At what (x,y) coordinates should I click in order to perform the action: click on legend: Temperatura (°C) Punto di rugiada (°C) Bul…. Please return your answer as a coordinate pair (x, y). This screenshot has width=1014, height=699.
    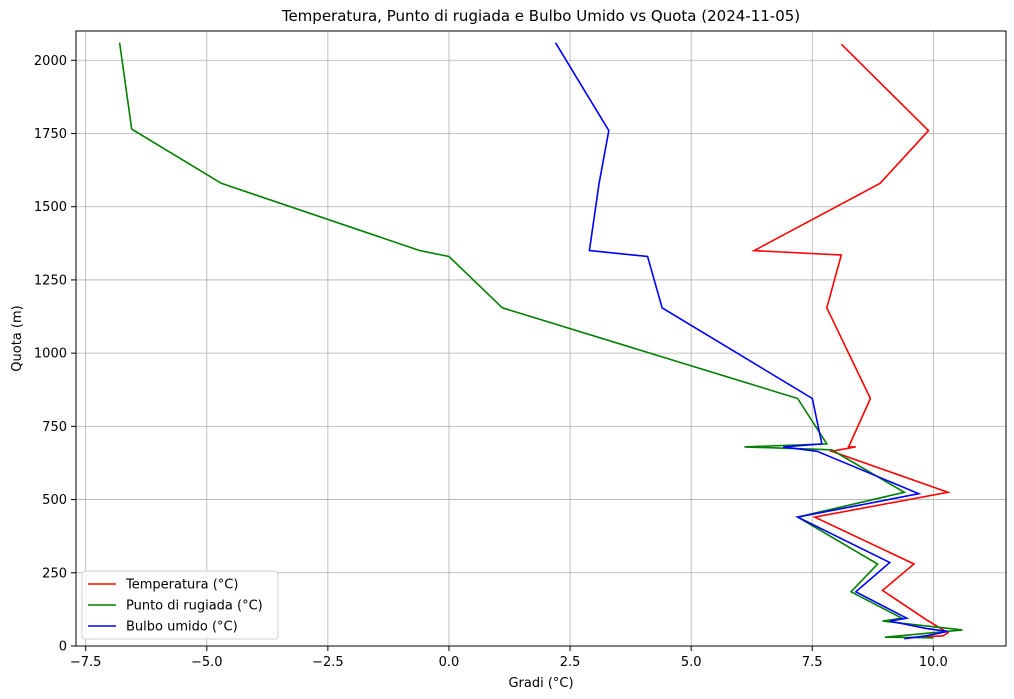
    Looking at the image, I should click on (180, 605).